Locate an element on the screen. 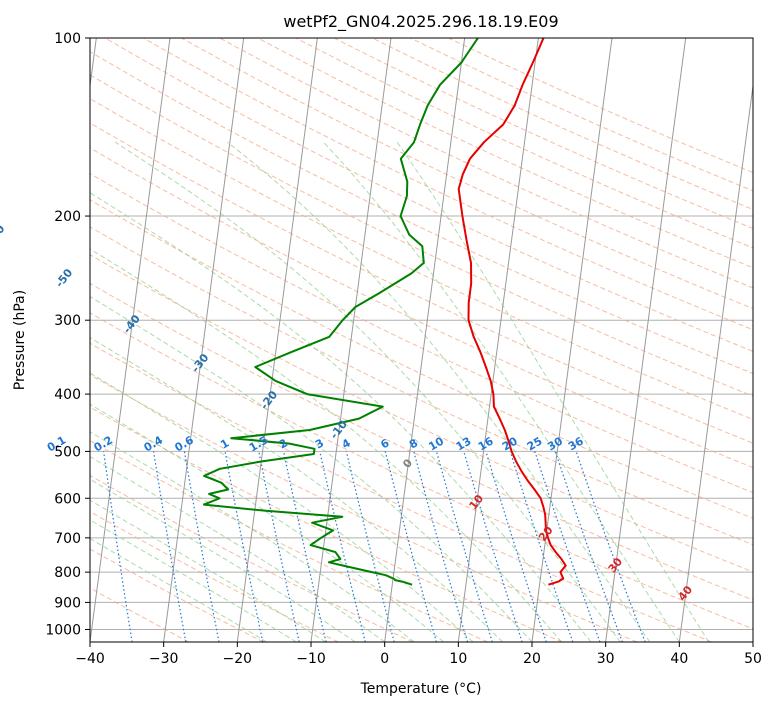 Image resolution: width=775 pixels, height=708 pixels. y-tick-label: 800 is located at coordinates (67, 573).